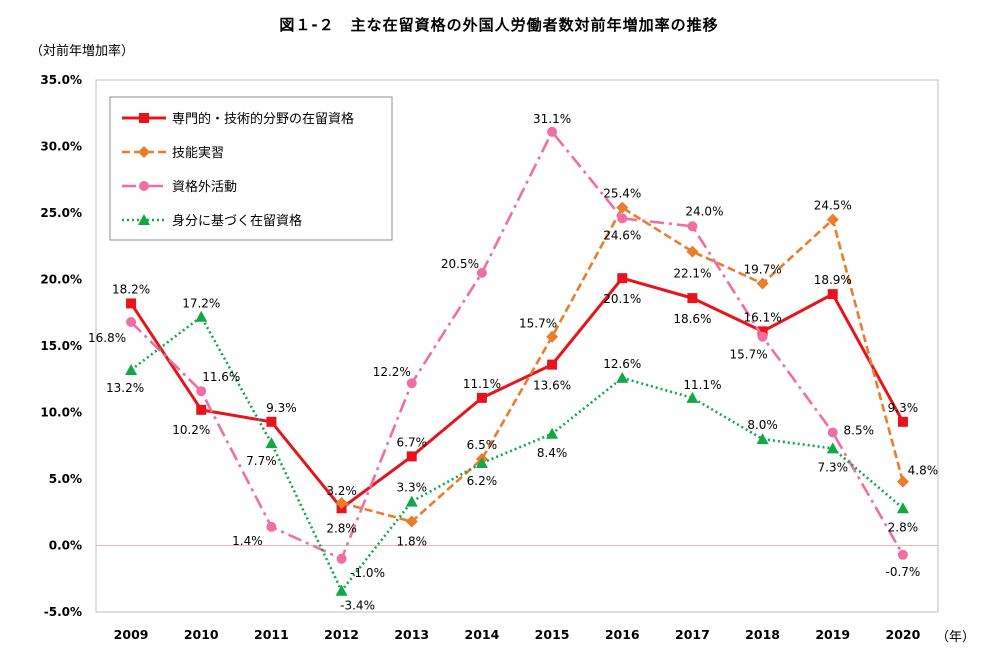 The image size is (998, 661). I want to click on data-label: 19.7%, so click(763, 269).